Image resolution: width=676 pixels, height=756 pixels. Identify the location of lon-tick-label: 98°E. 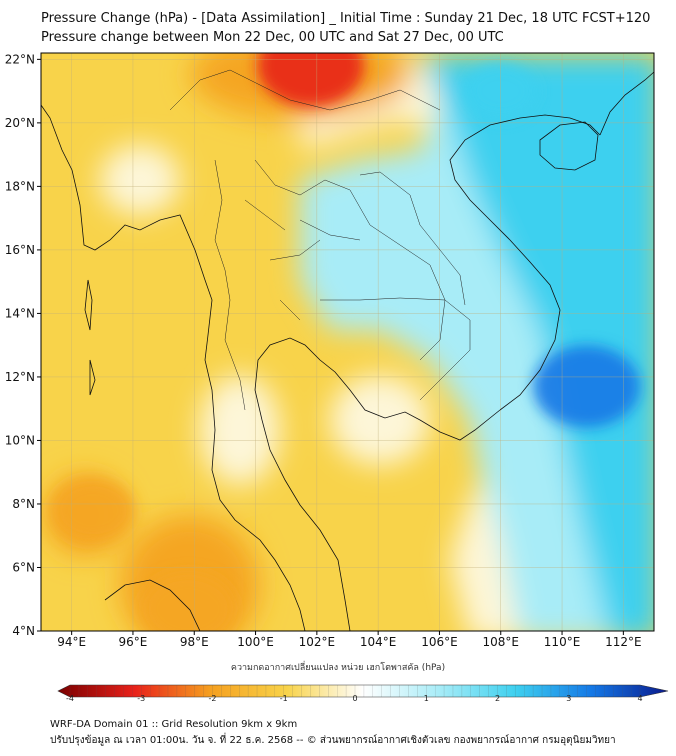
(194, 642).